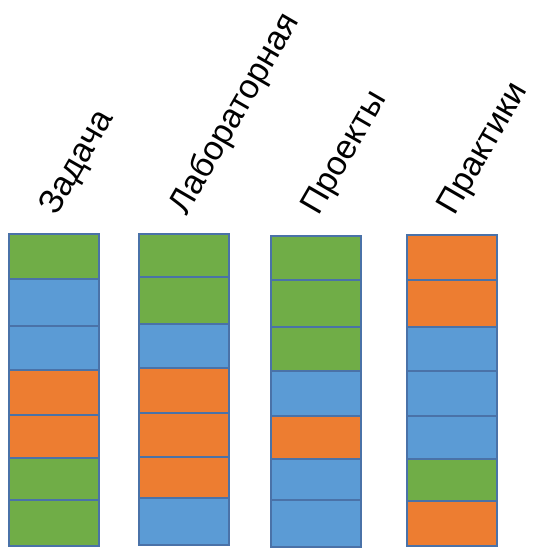 Image resolution: width=539 pixels, height=552 pixels. Describe the element at coordinates (233, 113) in the screenshot. I see `column-label: Лабораторная` at that location.